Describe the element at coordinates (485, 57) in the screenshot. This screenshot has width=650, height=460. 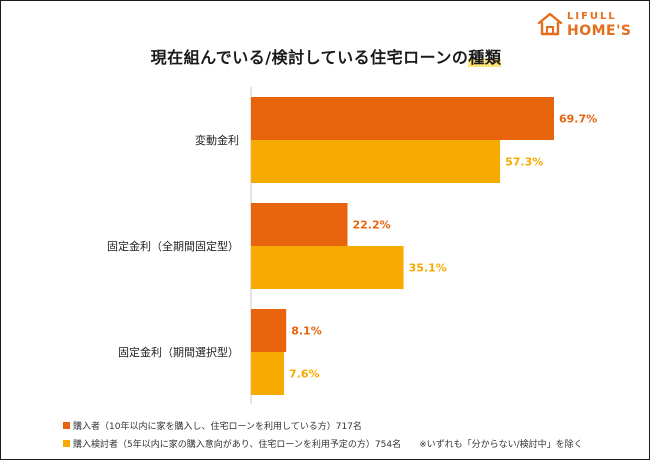
I see `chart-title-highlight: 種類` at that location.